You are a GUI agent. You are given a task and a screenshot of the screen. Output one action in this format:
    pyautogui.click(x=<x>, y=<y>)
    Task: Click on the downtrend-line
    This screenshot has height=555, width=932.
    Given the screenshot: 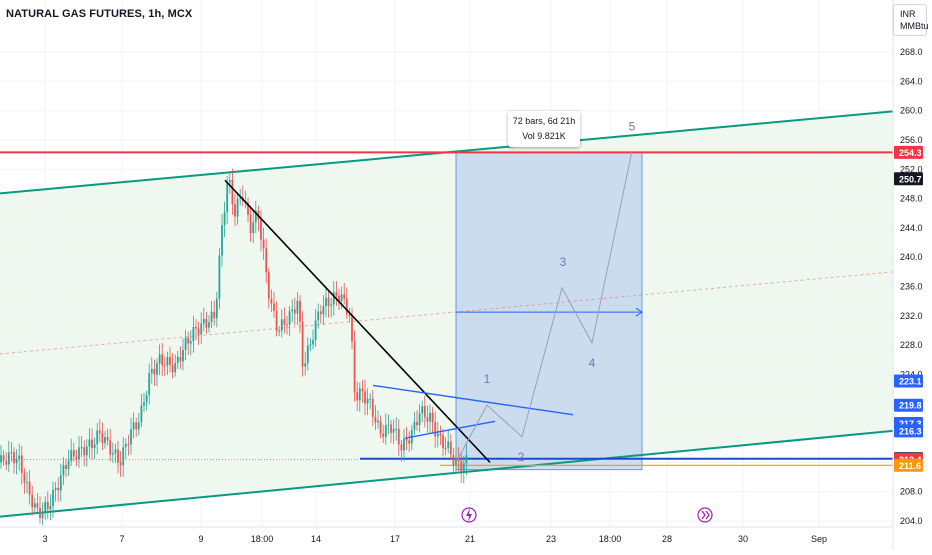 What is the action you would take?
    pyautogui.click(x=357, y=321)
    